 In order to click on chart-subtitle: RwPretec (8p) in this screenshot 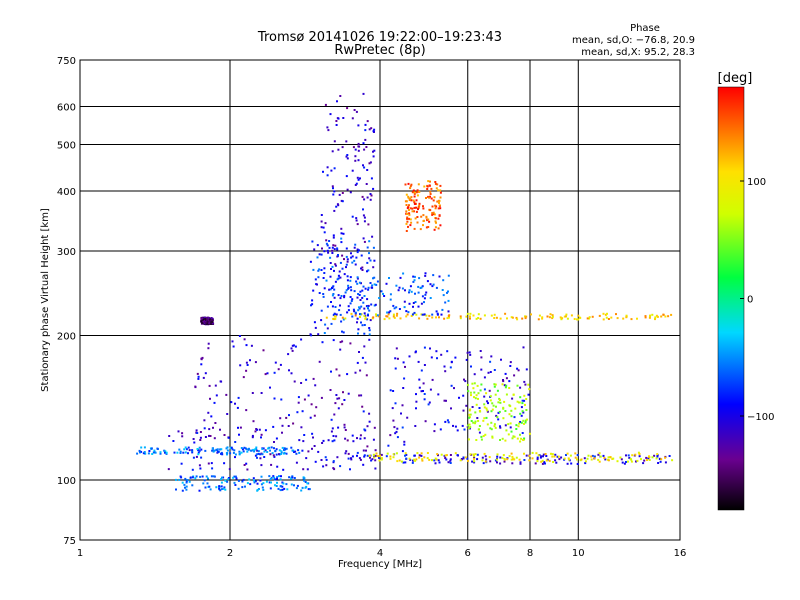, I will do `click(379, 50)`.